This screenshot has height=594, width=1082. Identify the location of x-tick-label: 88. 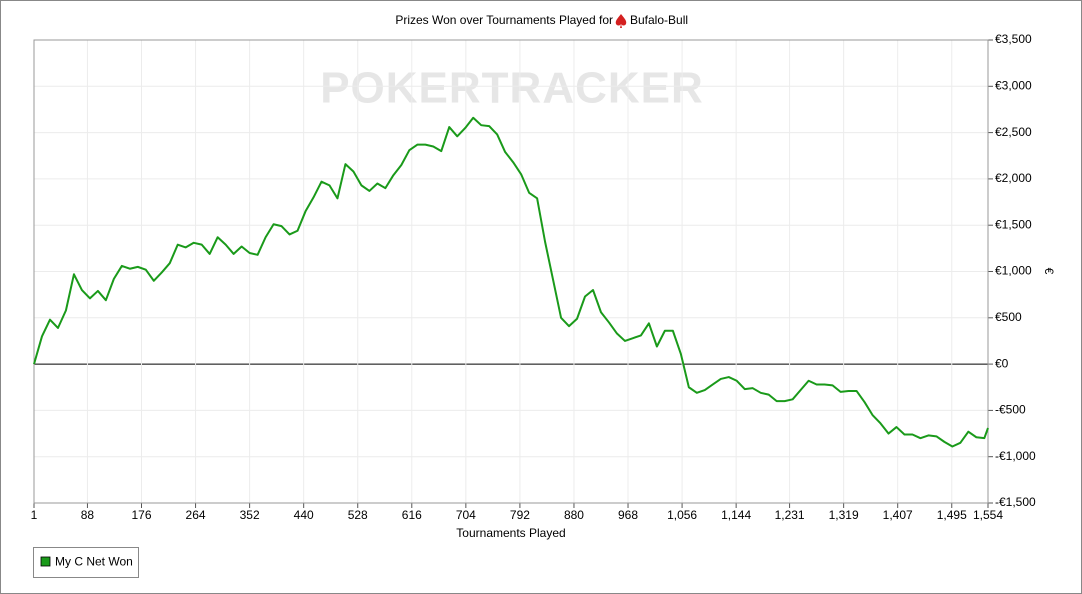
(88, 515).